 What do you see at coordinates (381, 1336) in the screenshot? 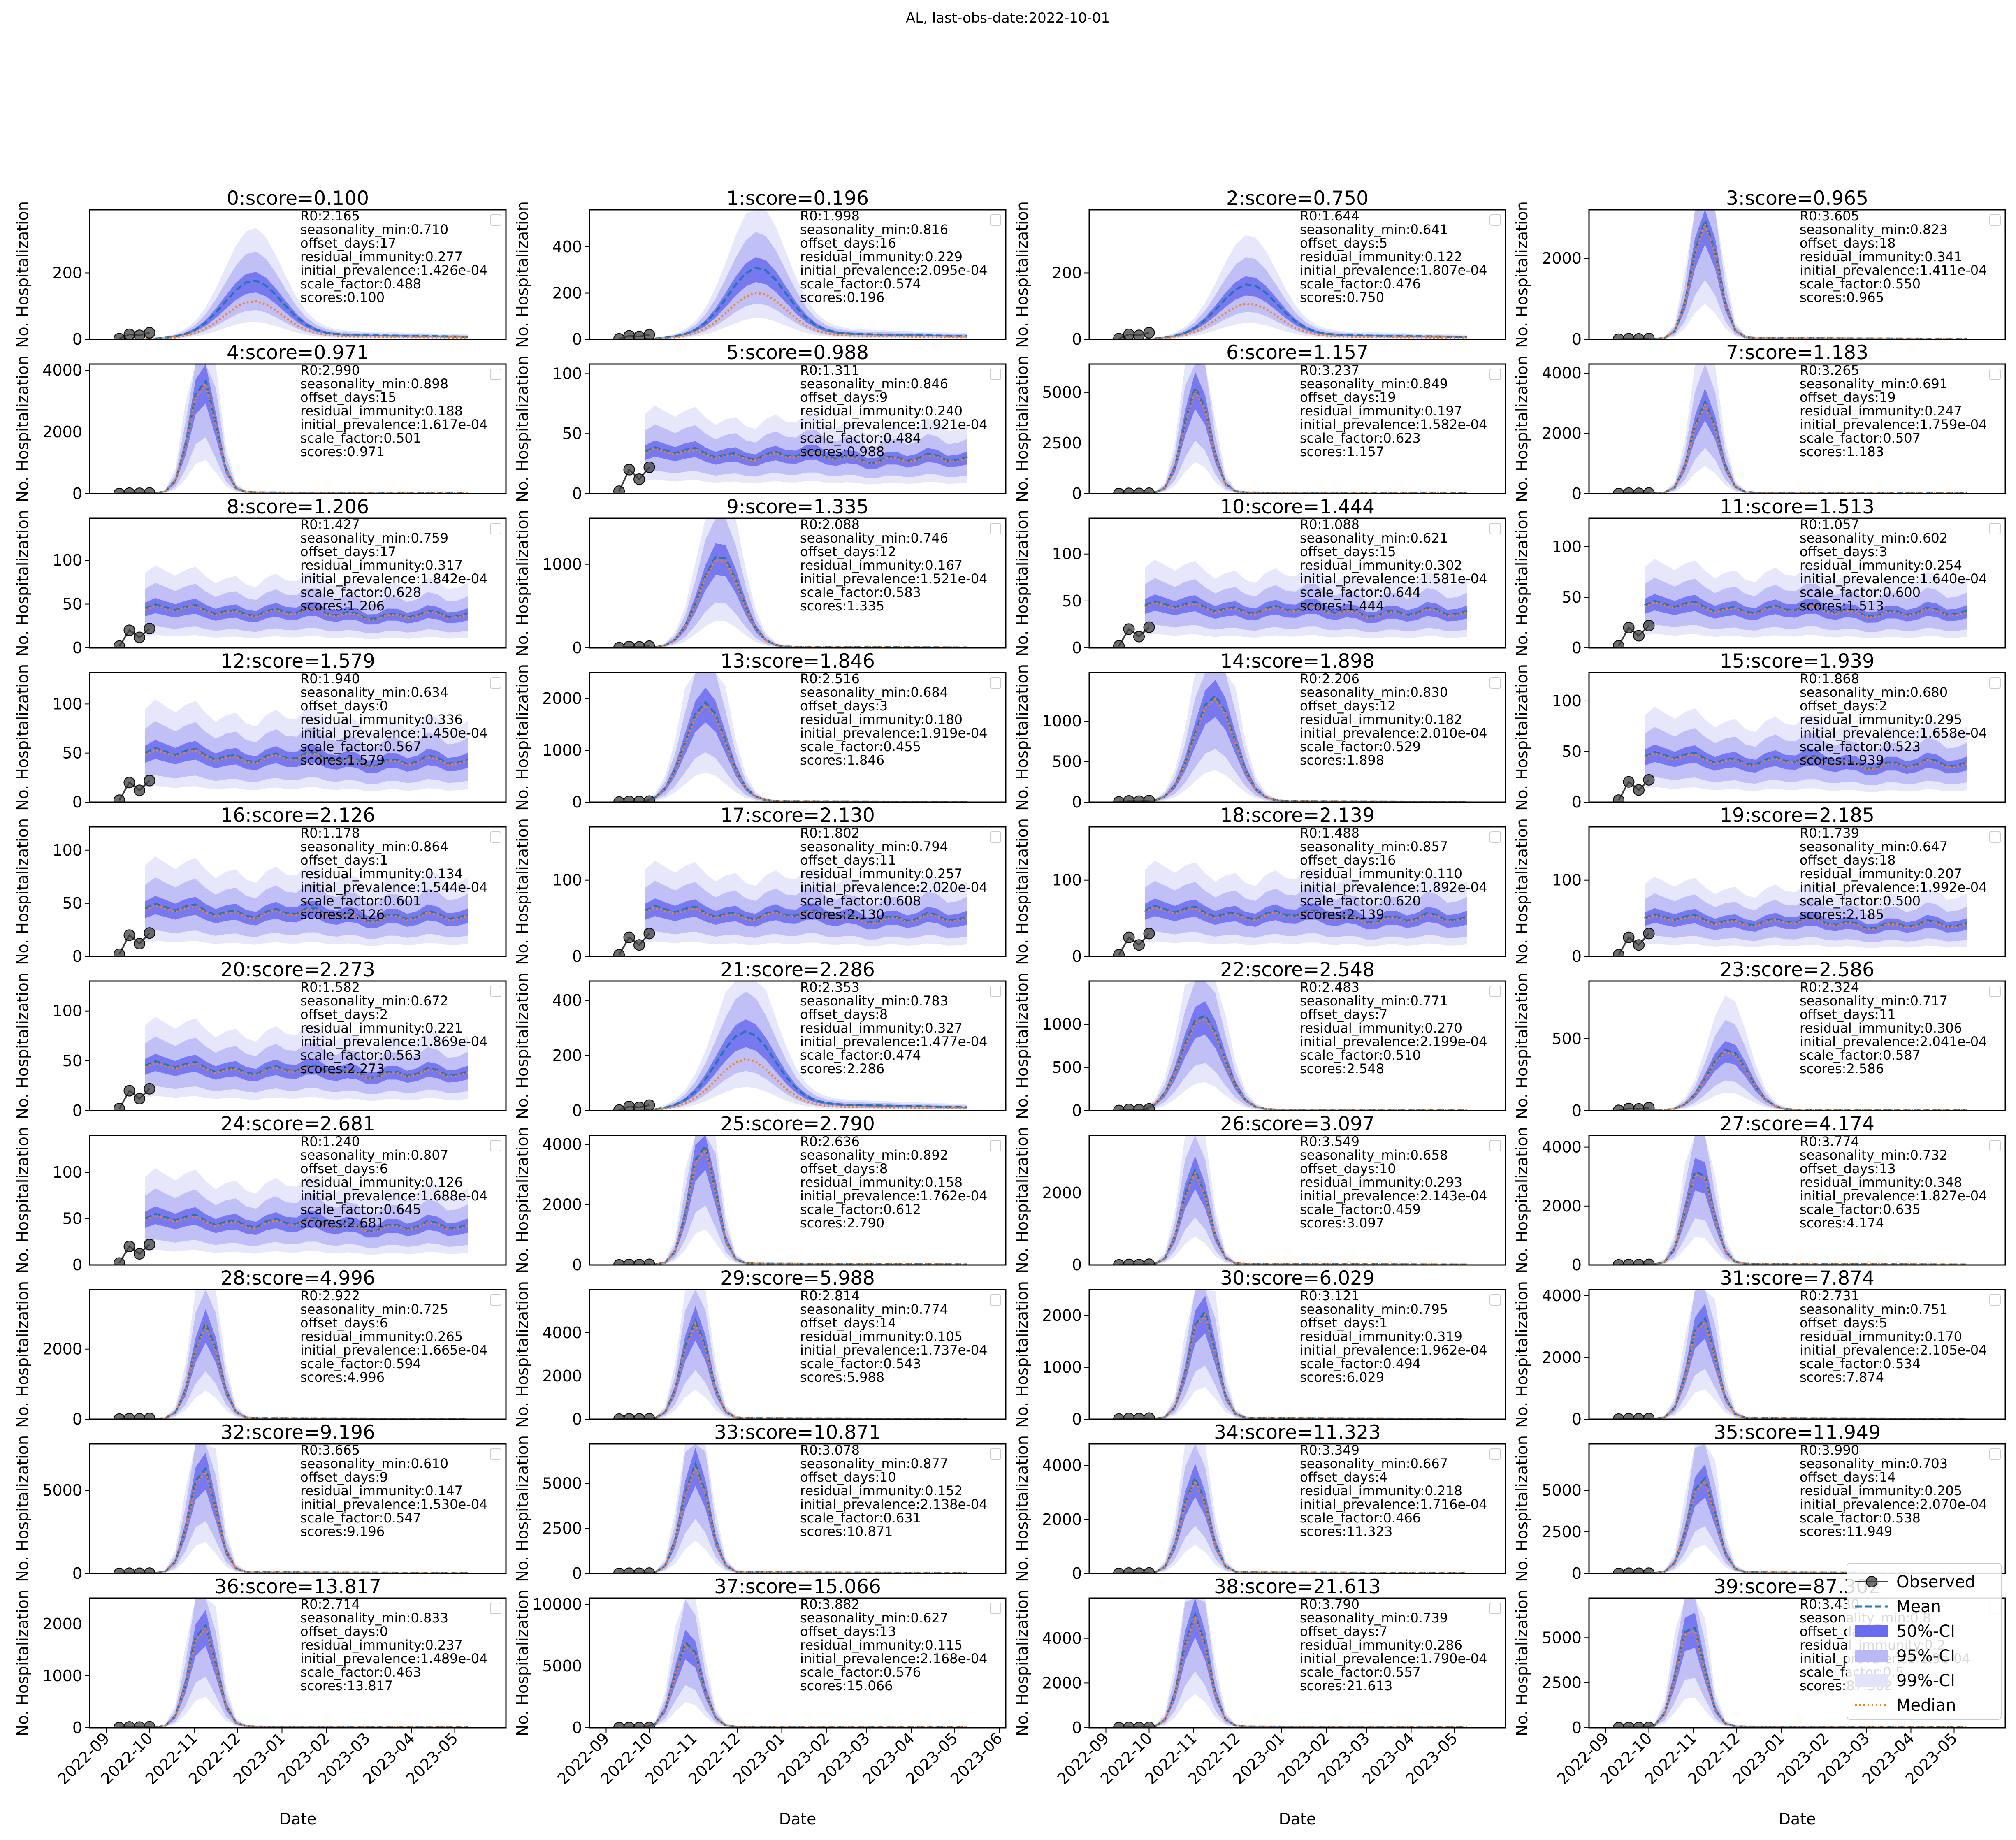
I see `panel-28-param-text: residual_immunity:0.265` at bounding box center [381, 1336].